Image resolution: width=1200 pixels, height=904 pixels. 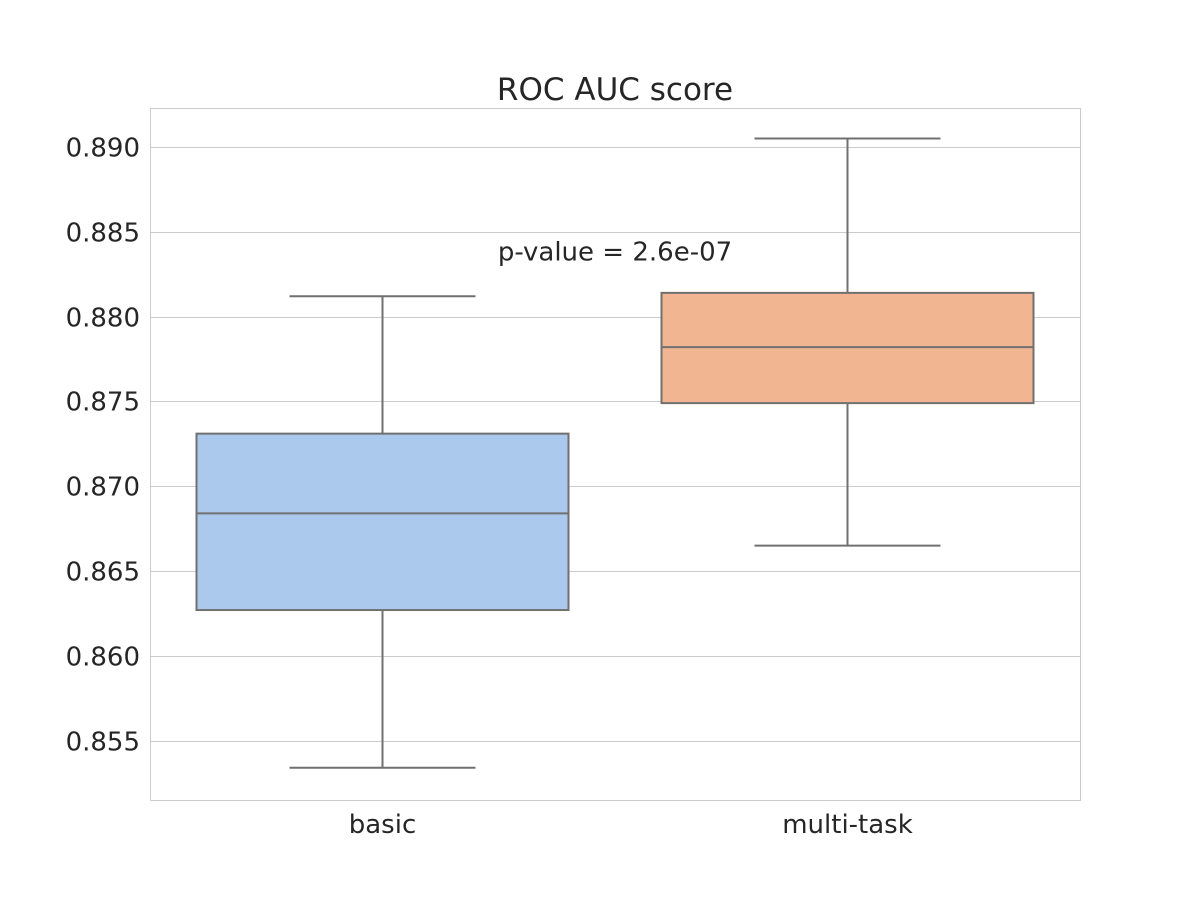 What do you see at coordinates (847, 825) in the screenshot?
I see `x-tick-label: multi-task` at bounding box center [847, 825].